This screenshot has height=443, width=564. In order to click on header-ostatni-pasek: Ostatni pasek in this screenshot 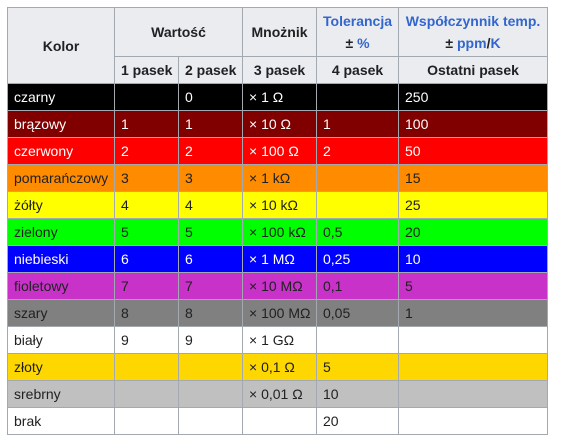, I will do `click(473, 70)`.